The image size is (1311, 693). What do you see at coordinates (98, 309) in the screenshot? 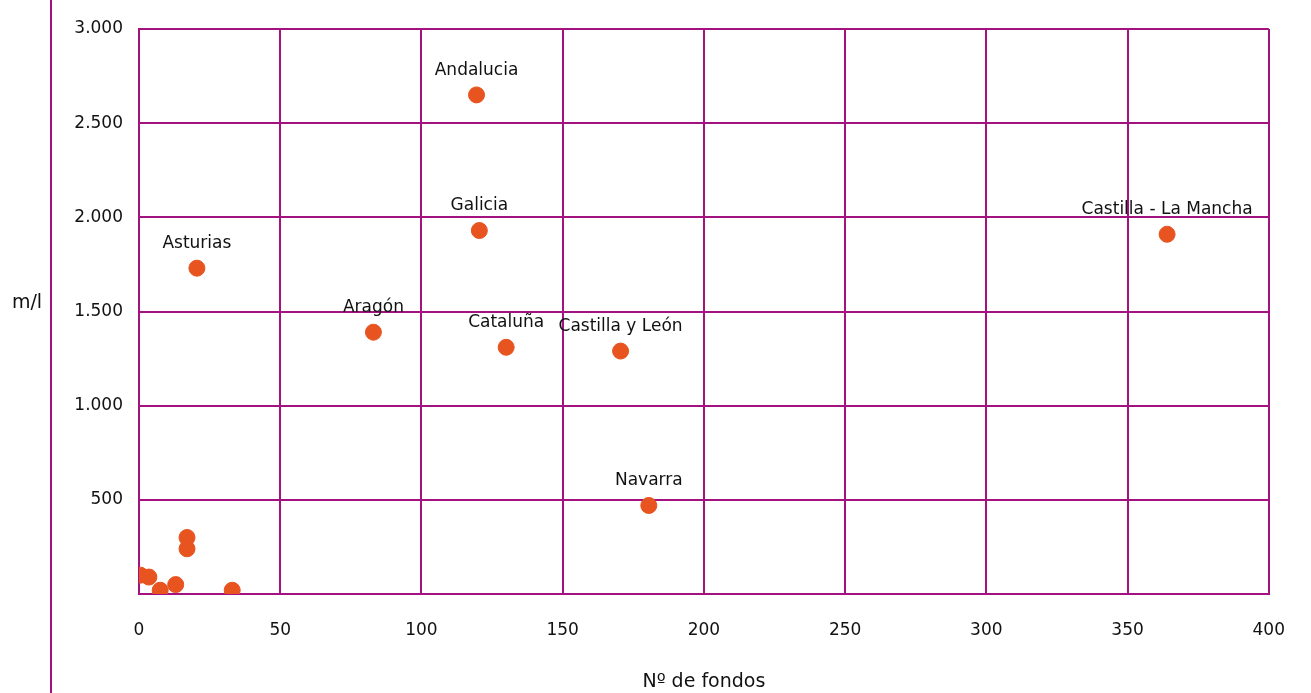
I see `y-tick-label: 1.500` at bounding box center [98, 309].